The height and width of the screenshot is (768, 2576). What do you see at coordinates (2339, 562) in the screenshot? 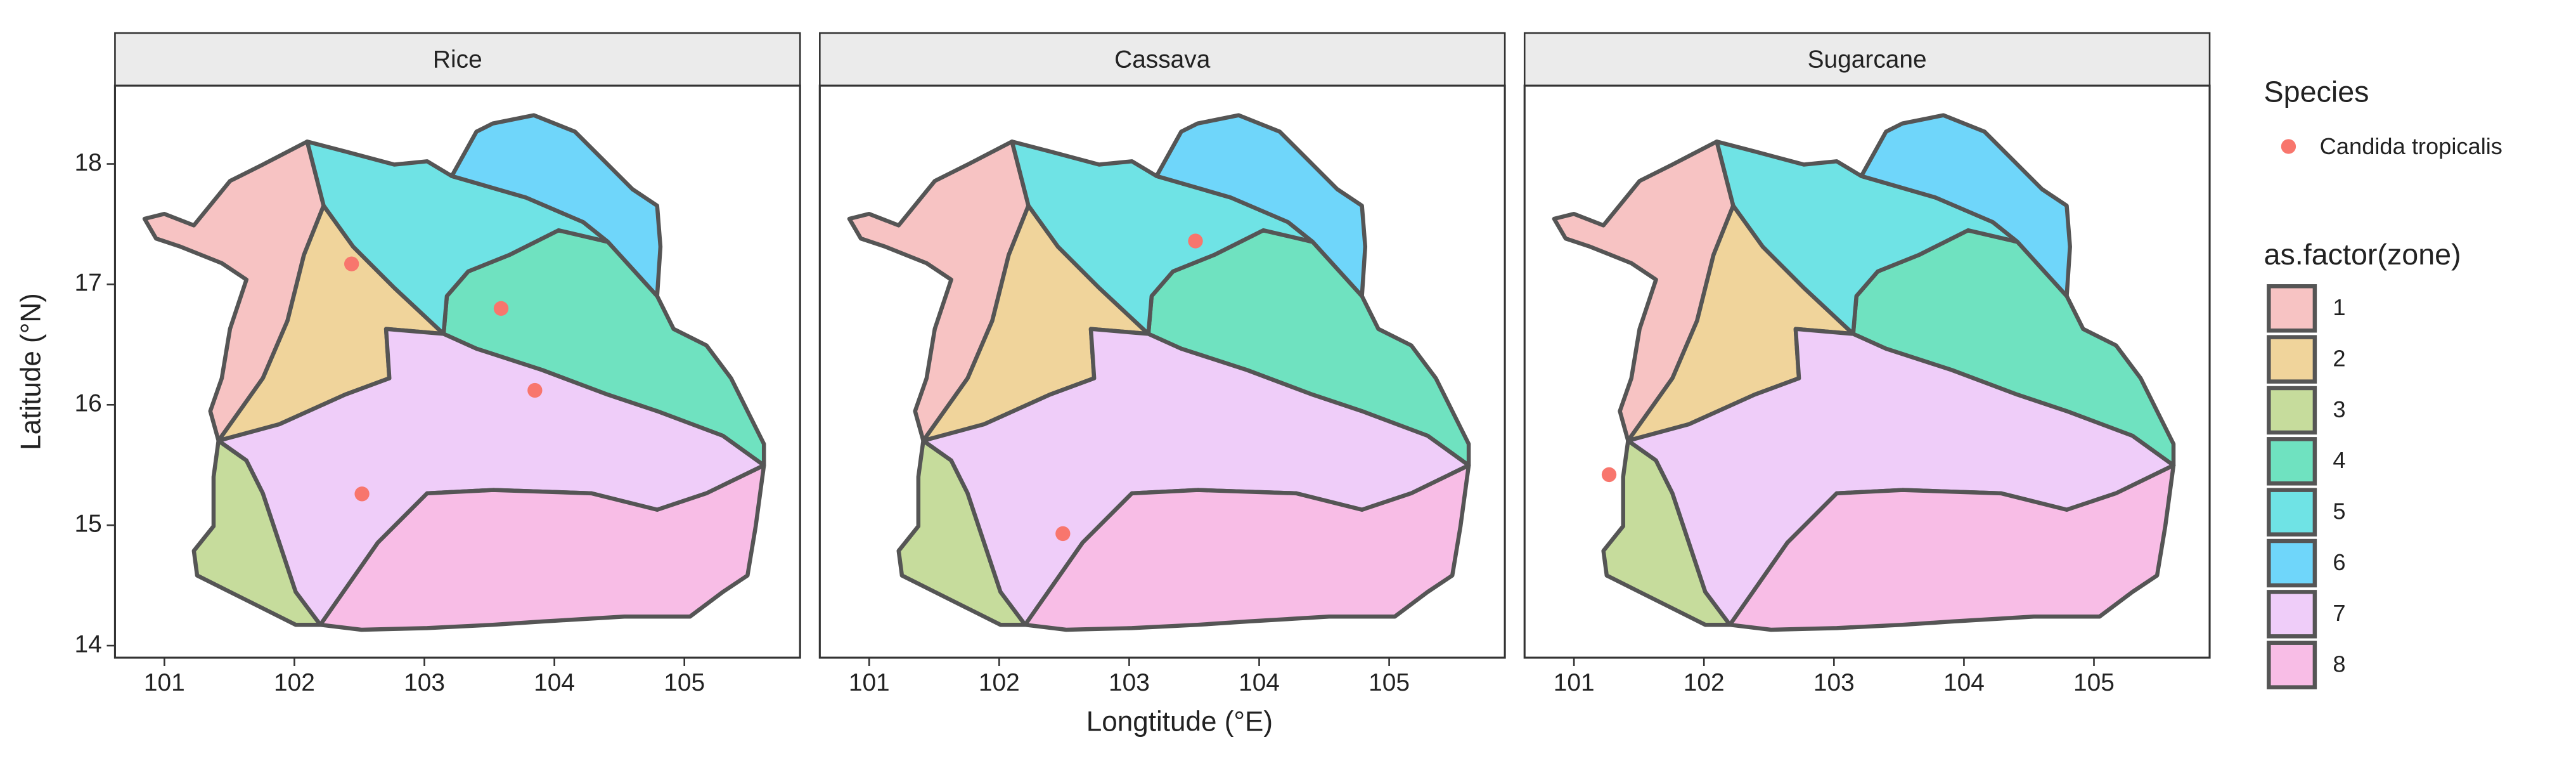
I see `legend-label: 6` at bounding box center [2339, 562].